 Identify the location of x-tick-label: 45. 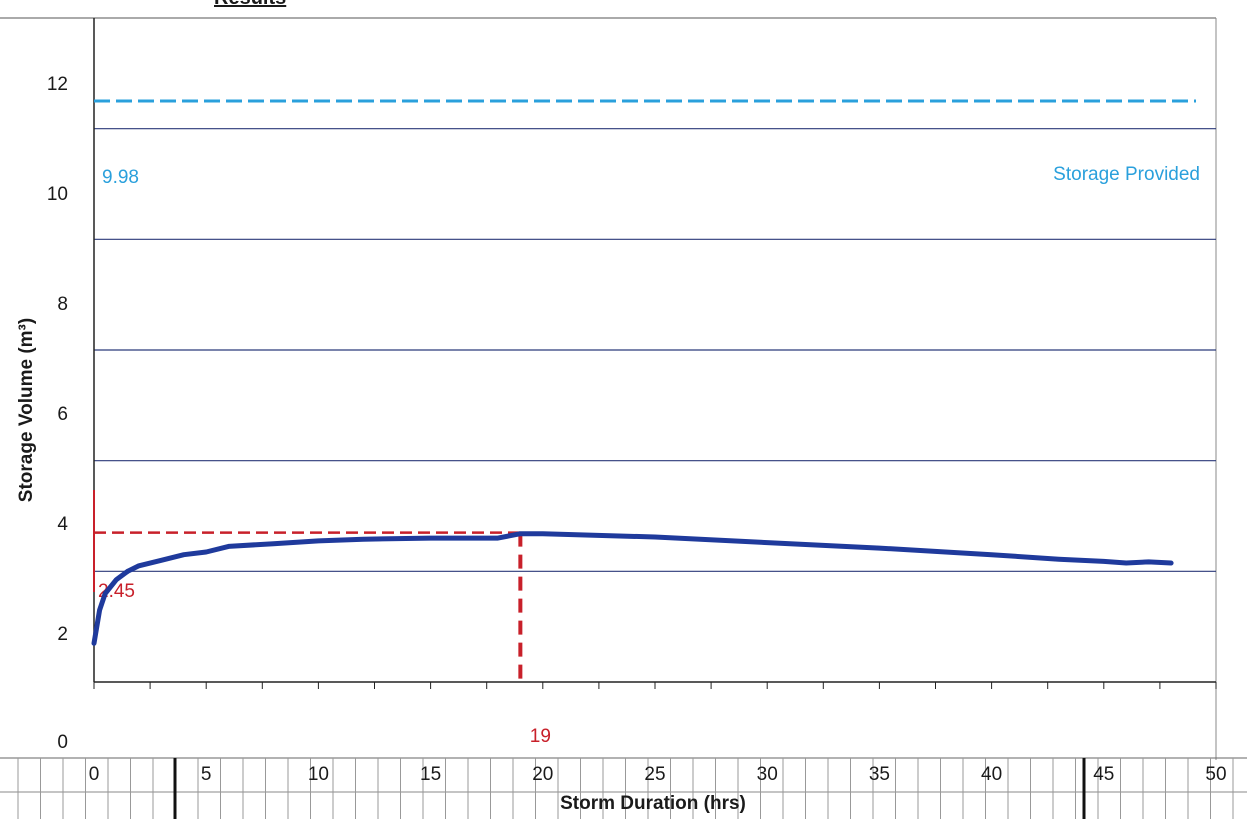
(1103, 774).